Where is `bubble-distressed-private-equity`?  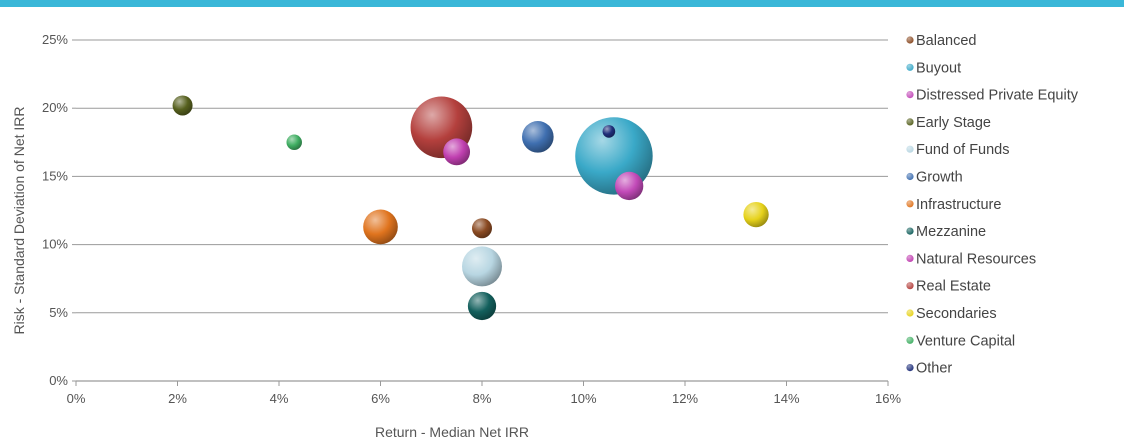
bubble-distressed-private-equity is located at coordinates (629, 186).